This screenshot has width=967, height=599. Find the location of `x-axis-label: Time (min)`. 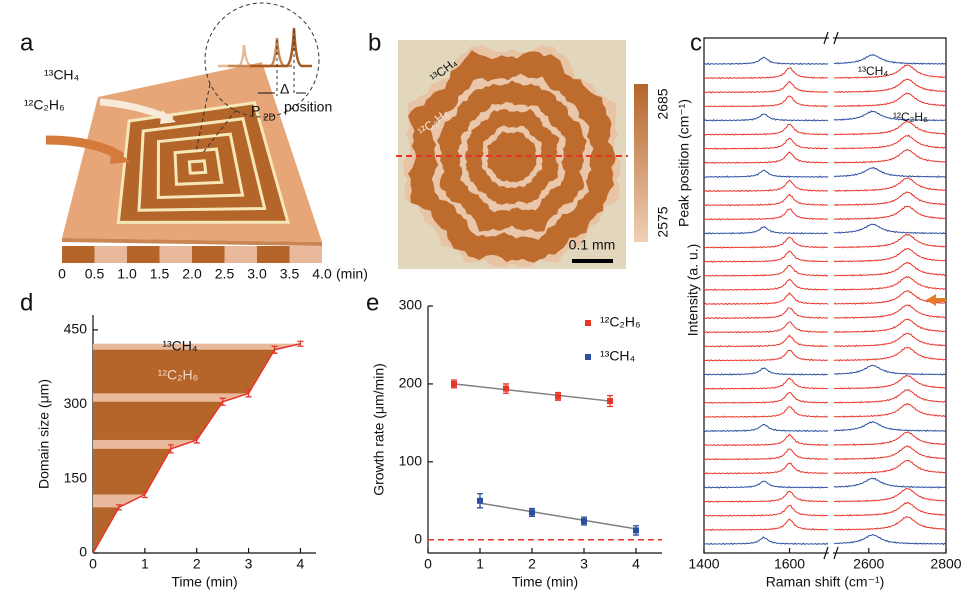

x-axis-label: Time (min) is located at coordinates (545, 582).